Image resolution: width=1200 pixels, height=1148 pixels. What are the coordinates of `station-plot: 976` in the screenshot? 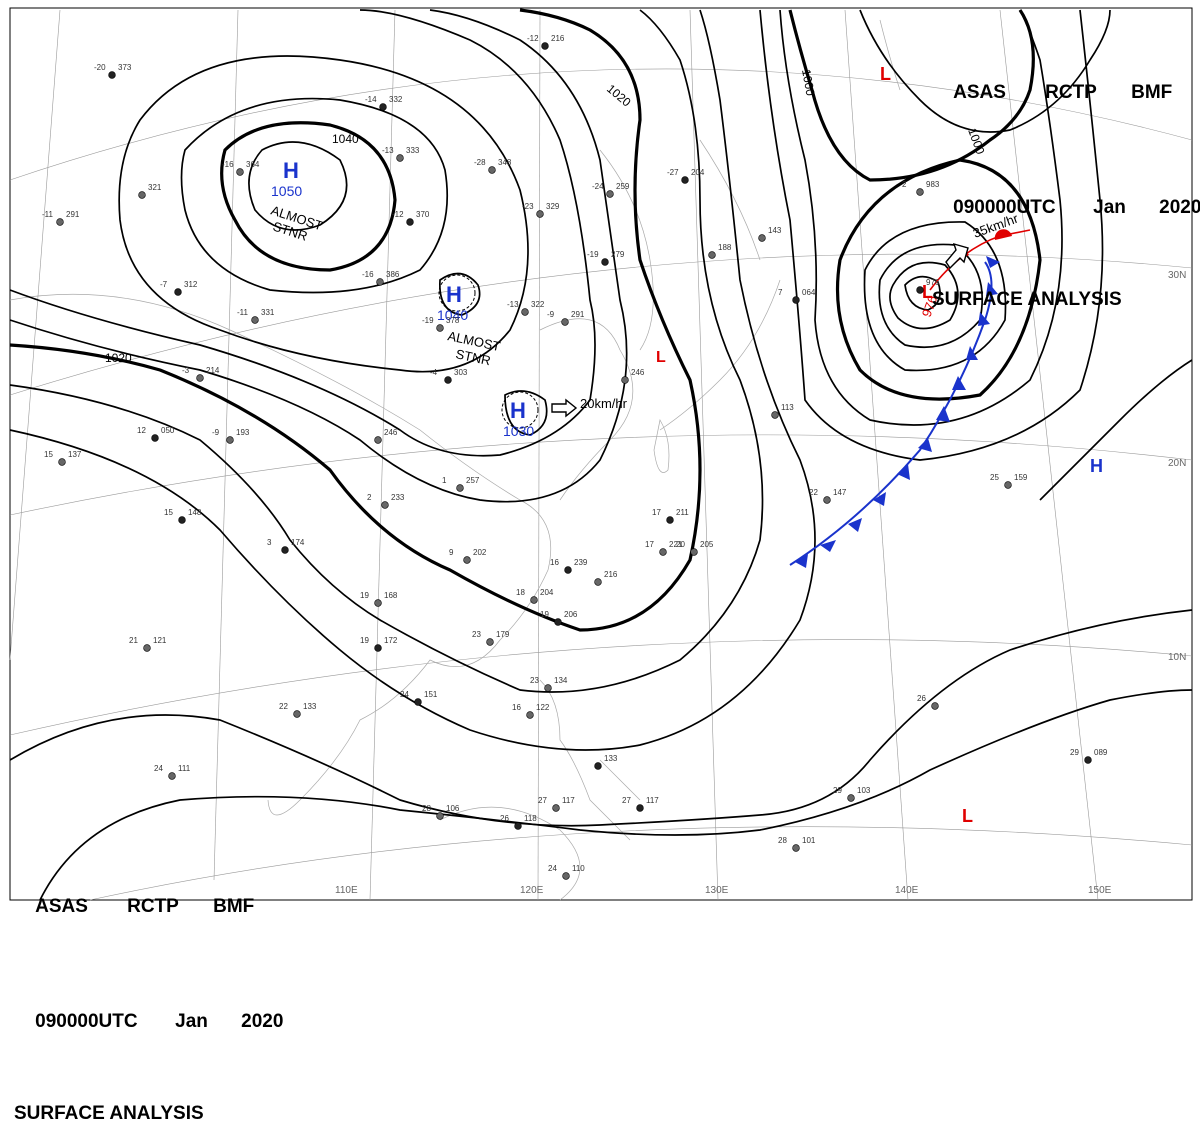 It's located at (928, 286).